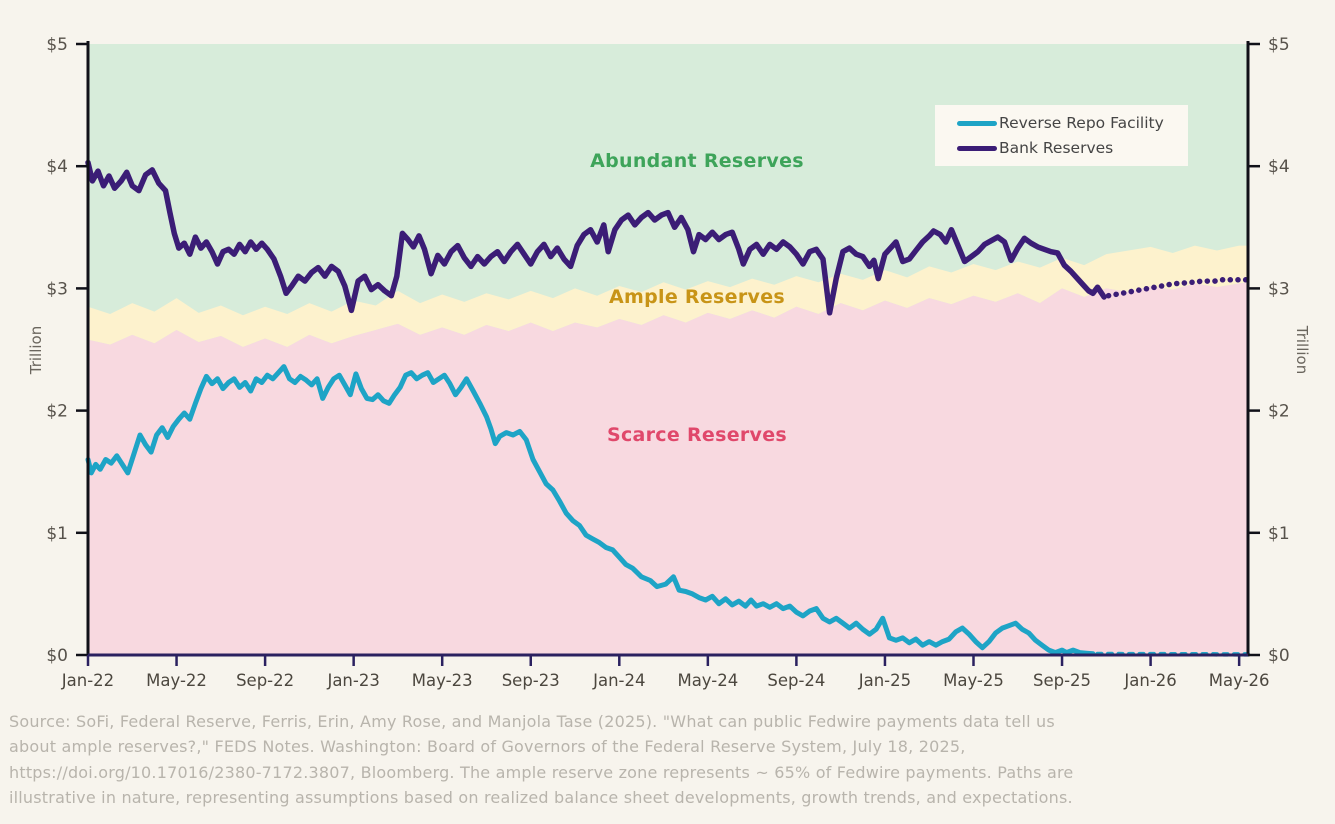  Describe the element at coordinates (1302, 350) in the screenshot. I see `y-axis-title-right: Trillion` at that location.